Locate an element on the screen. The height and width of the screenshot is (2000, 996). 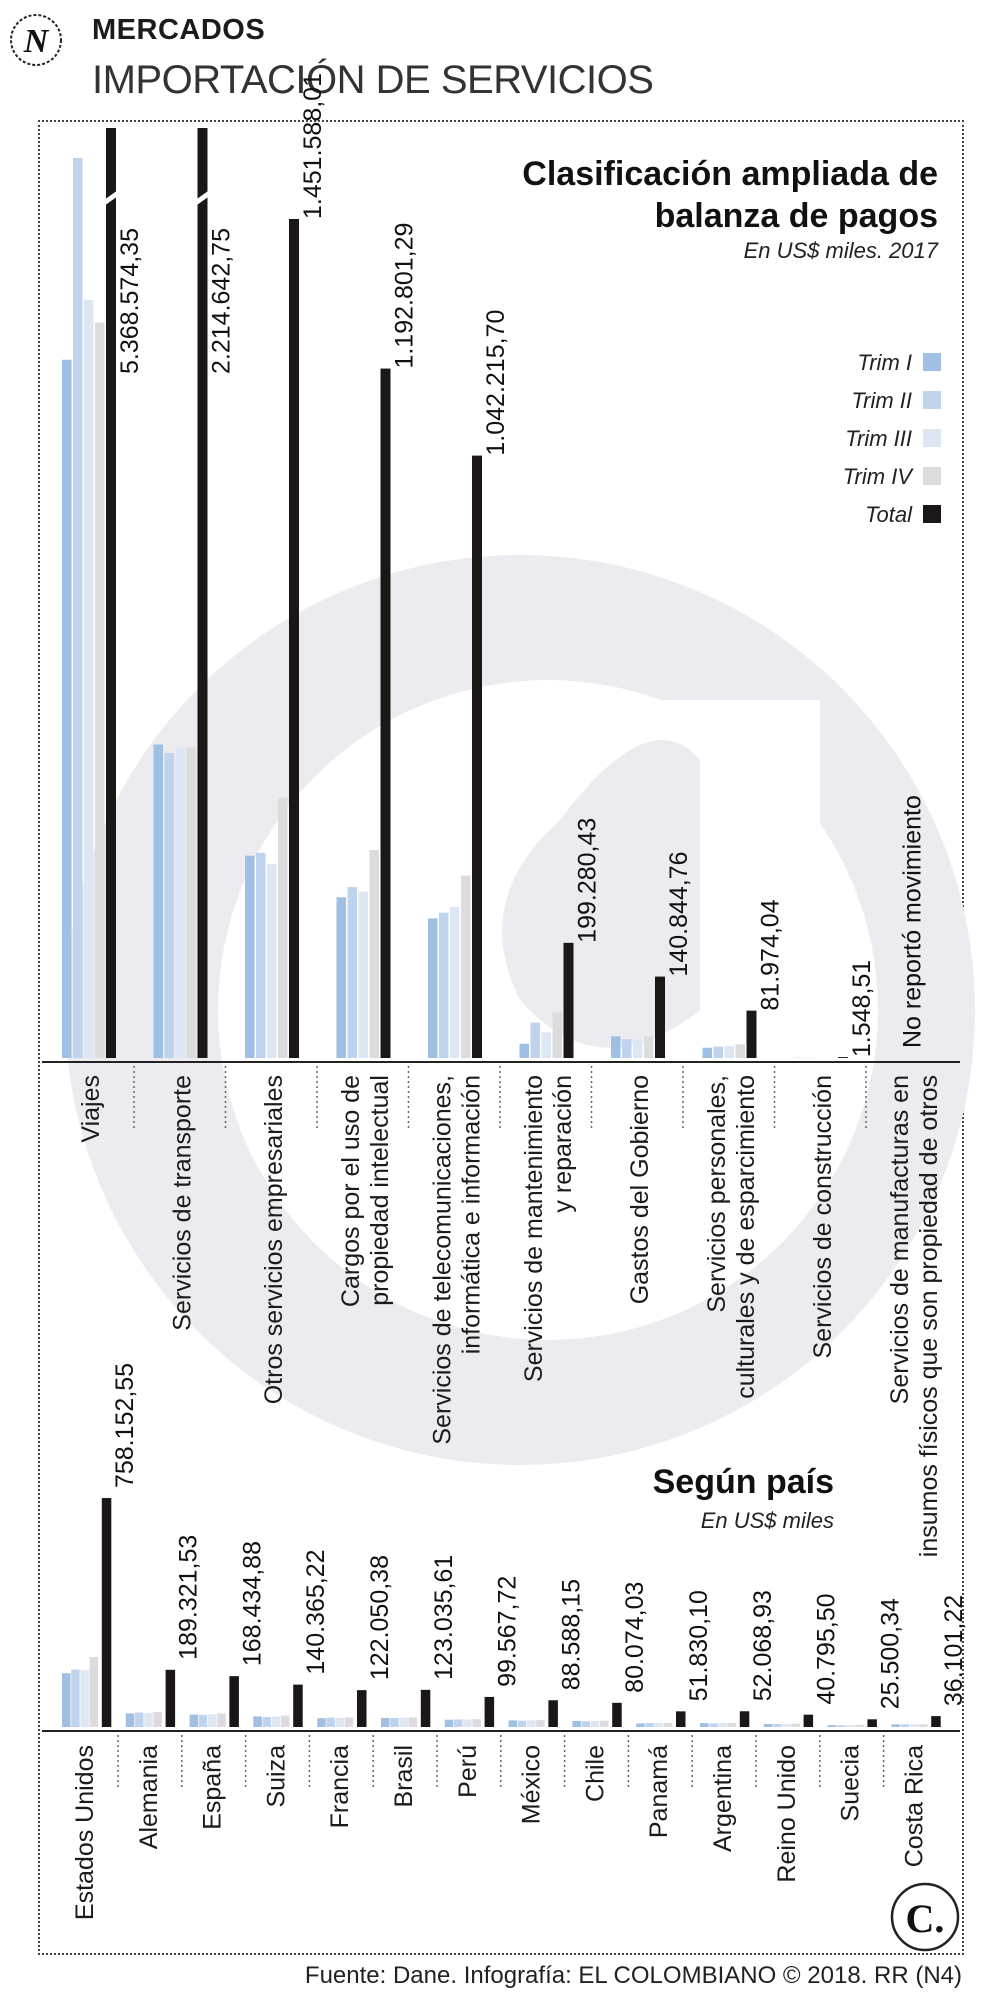
chart1-subtitle: En US$ miles. 2017 is located at coordinates (841, 250).